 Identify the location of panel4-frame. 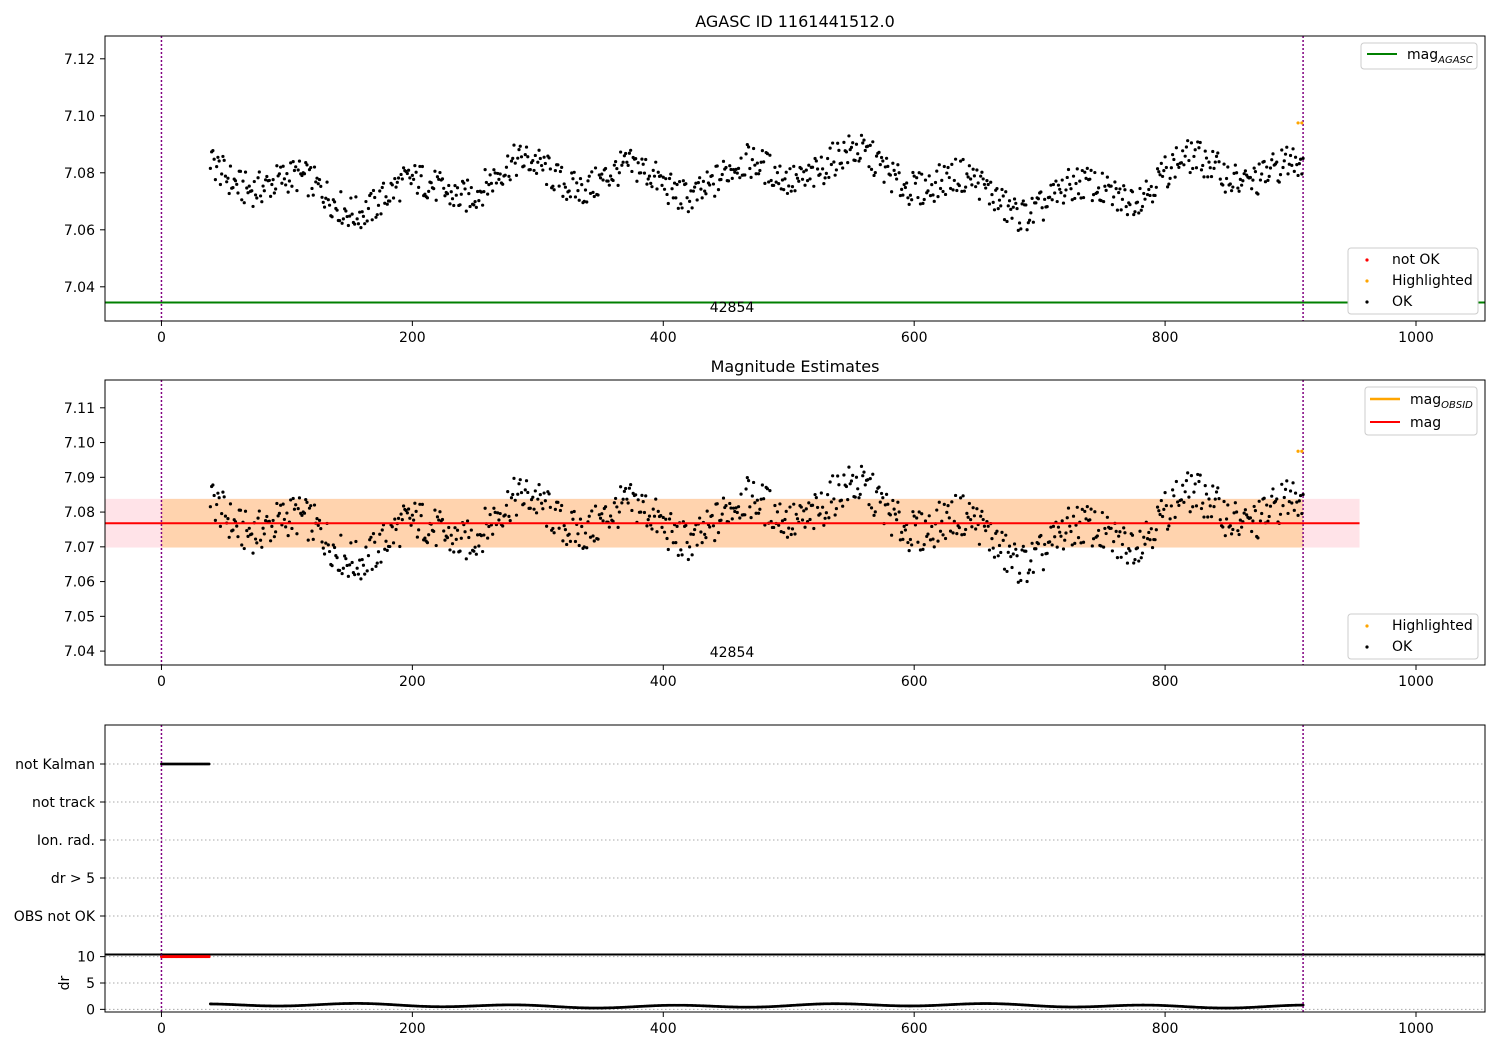
(795, 983).